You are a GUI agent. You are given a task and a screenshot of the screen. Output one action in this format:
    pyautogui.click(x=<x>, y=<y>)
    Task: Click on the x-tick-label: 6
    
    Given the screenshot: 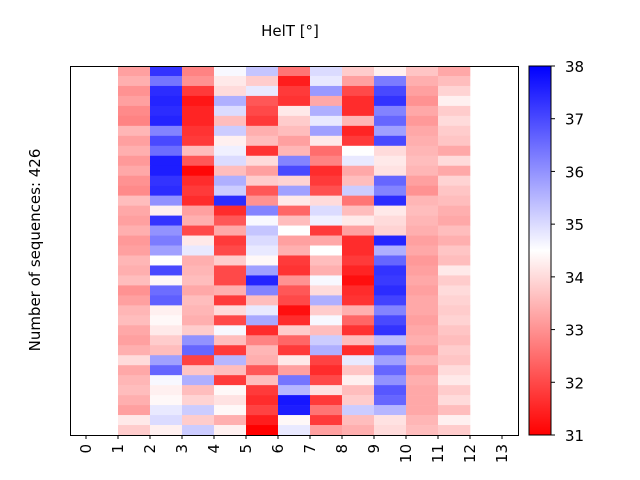 What is the action you would take?
    pyautogui.click(x=278, y=449)
    